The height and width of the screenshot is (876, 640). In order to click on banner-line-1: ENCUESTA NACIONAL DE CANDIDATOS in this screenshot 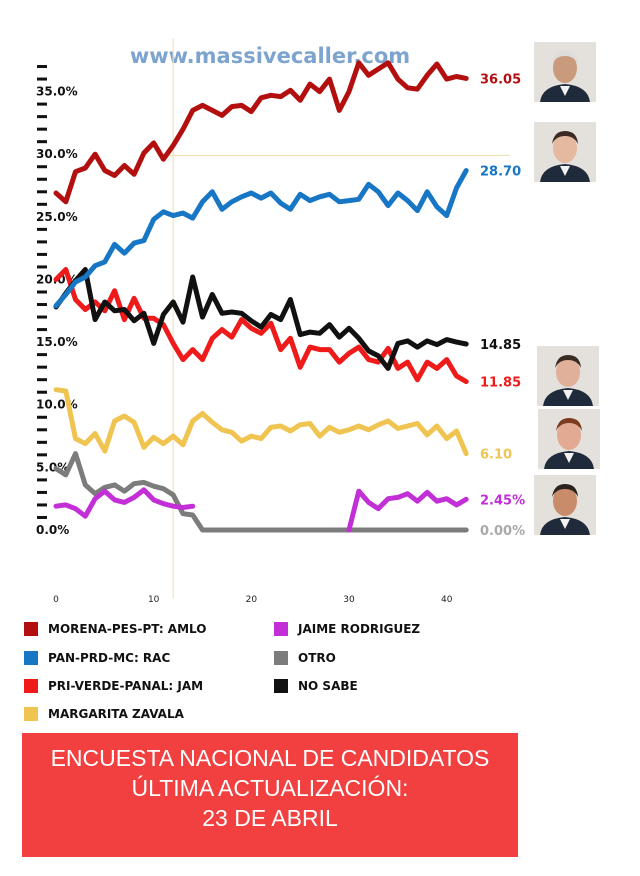, I will do `click(270, 758)`.